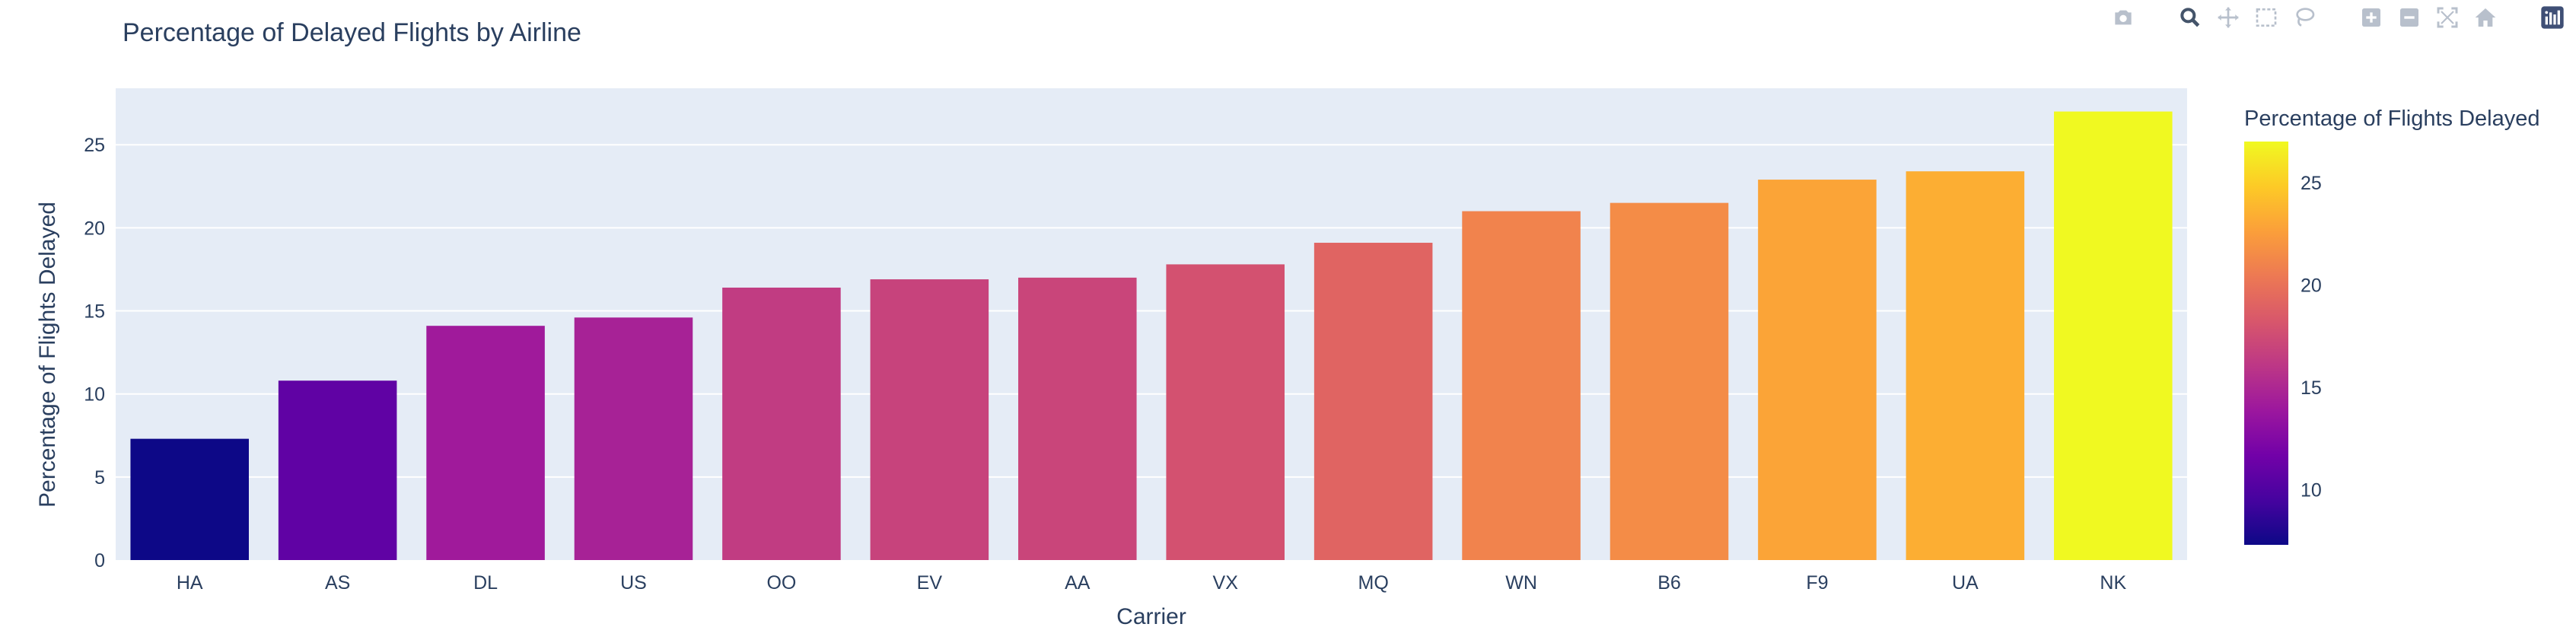  Describe the element at coordinates (2311, 285) in the screenshot. I see `colorbar-tick-label: 20` at that location.